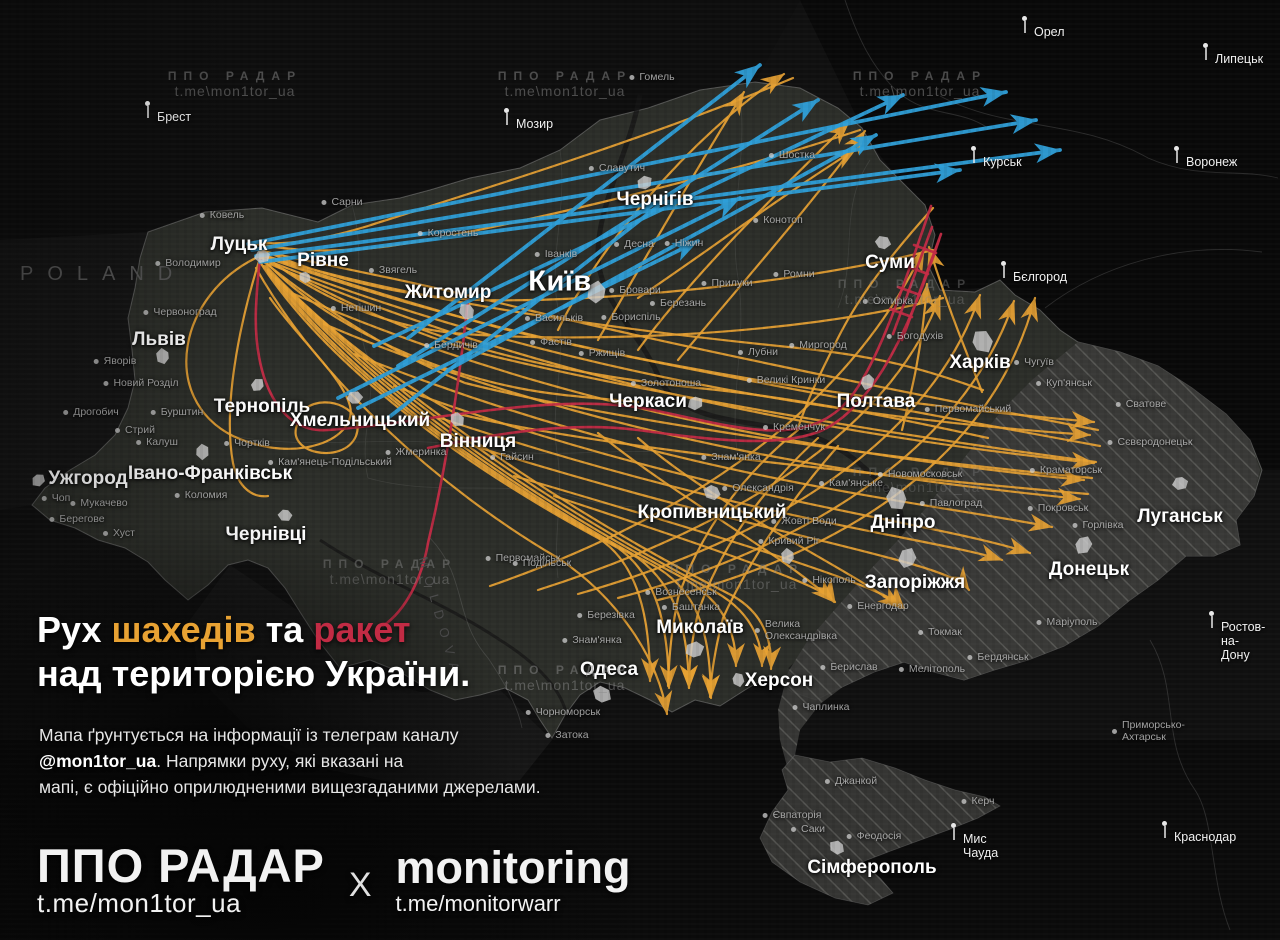 The image size is (1280, 940). I want to click on city-label-town: Покровськ, so click(1057, 508).